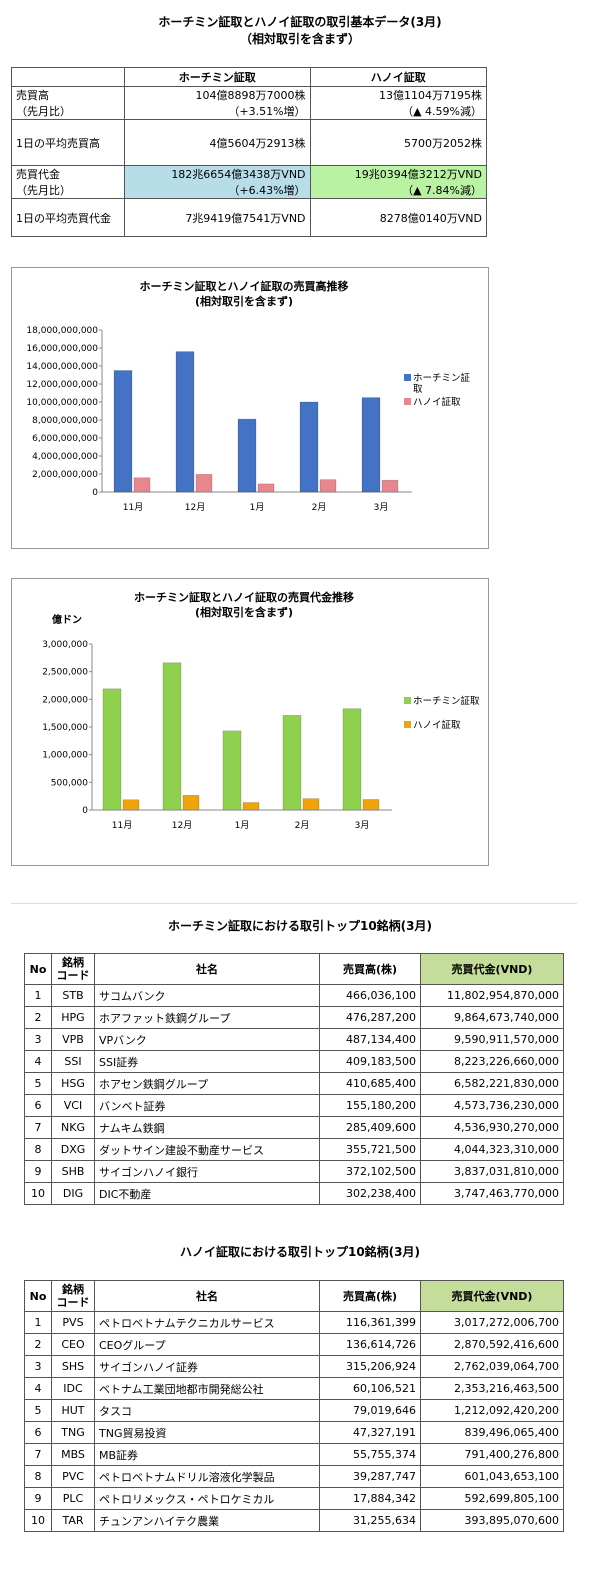  What do you see at coordinates (69, 783) in the screenshot?
I see `y-tick-label: 500,000` at bounding box center [69, 783].